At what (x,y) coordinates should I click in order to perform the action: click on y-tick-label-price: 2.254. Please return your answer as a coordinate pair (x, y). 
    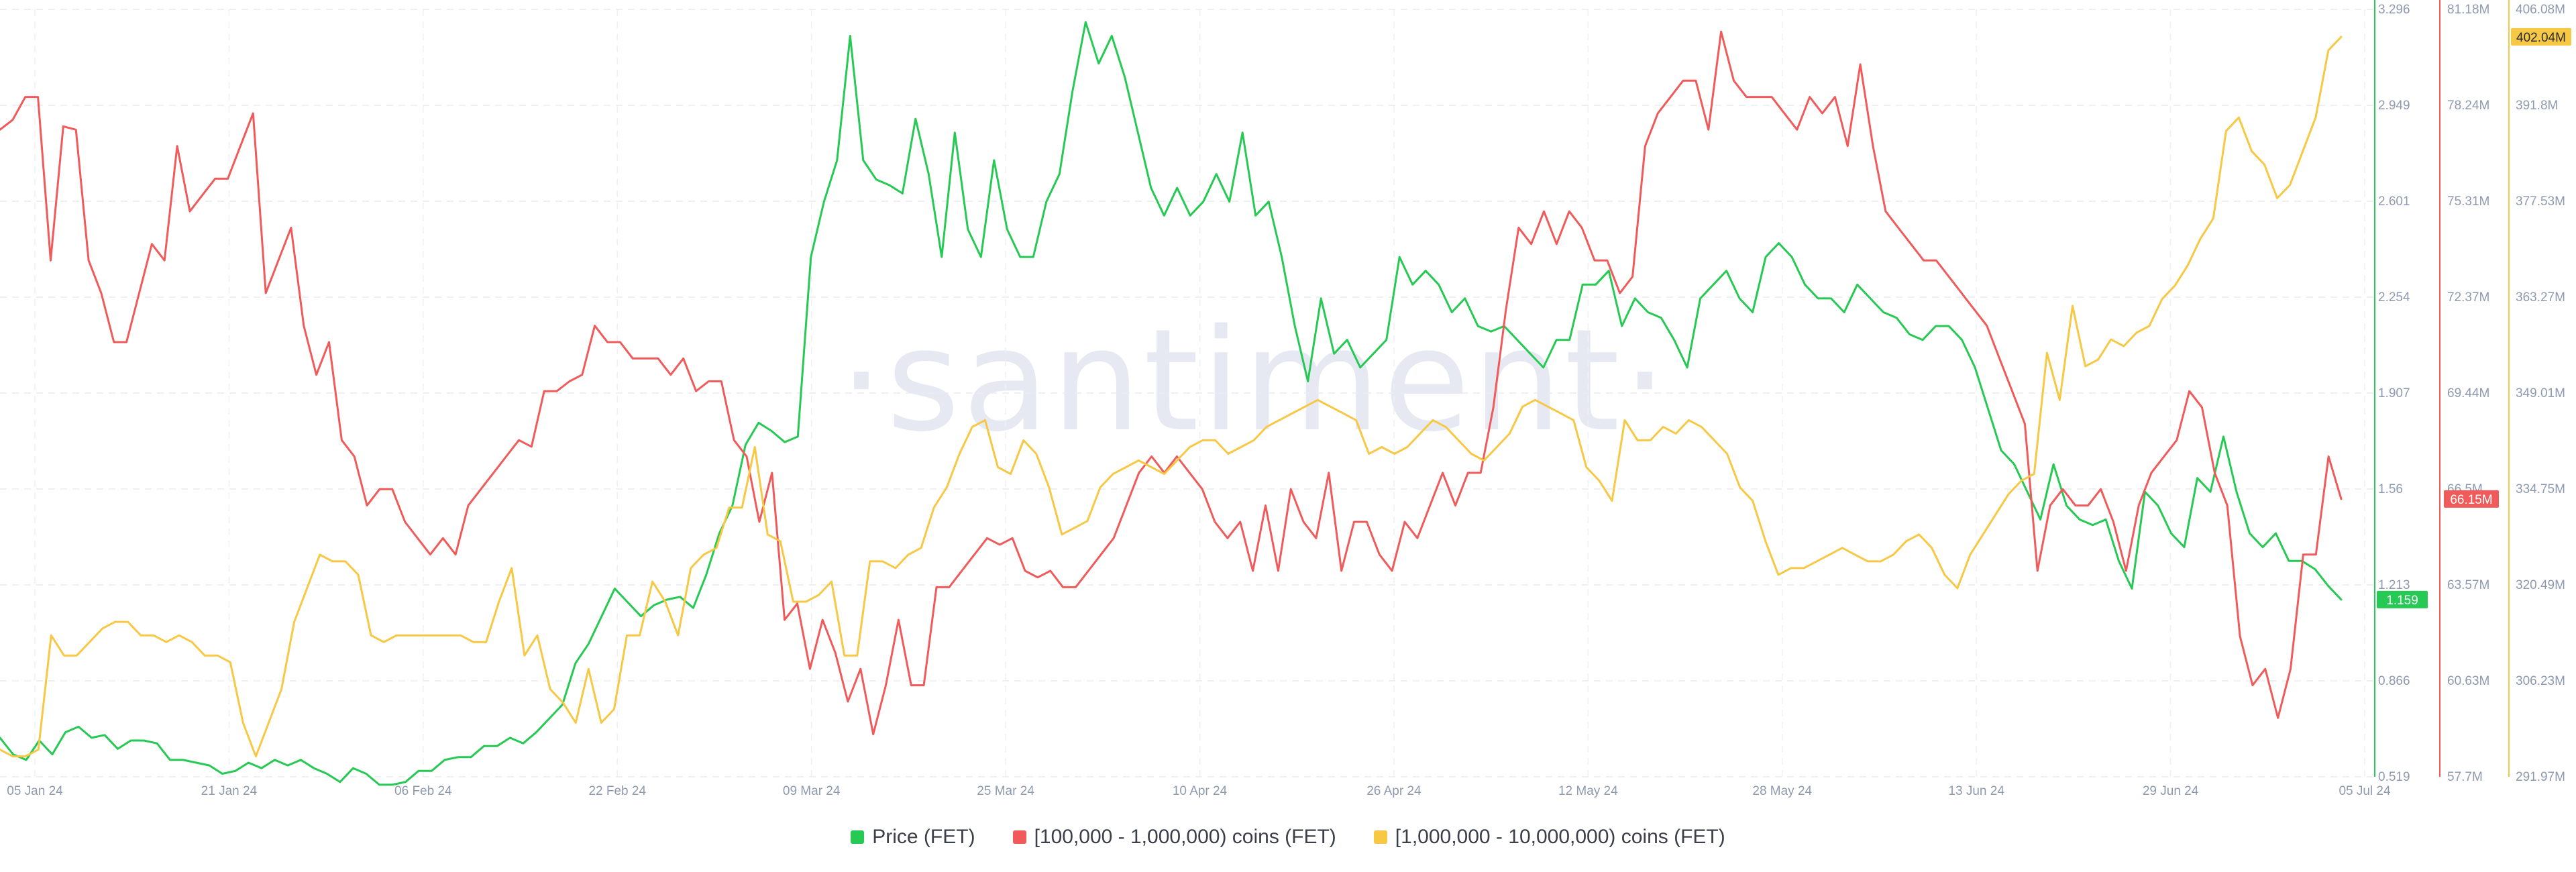
    Looking at the image, I should click on (2394, 298).